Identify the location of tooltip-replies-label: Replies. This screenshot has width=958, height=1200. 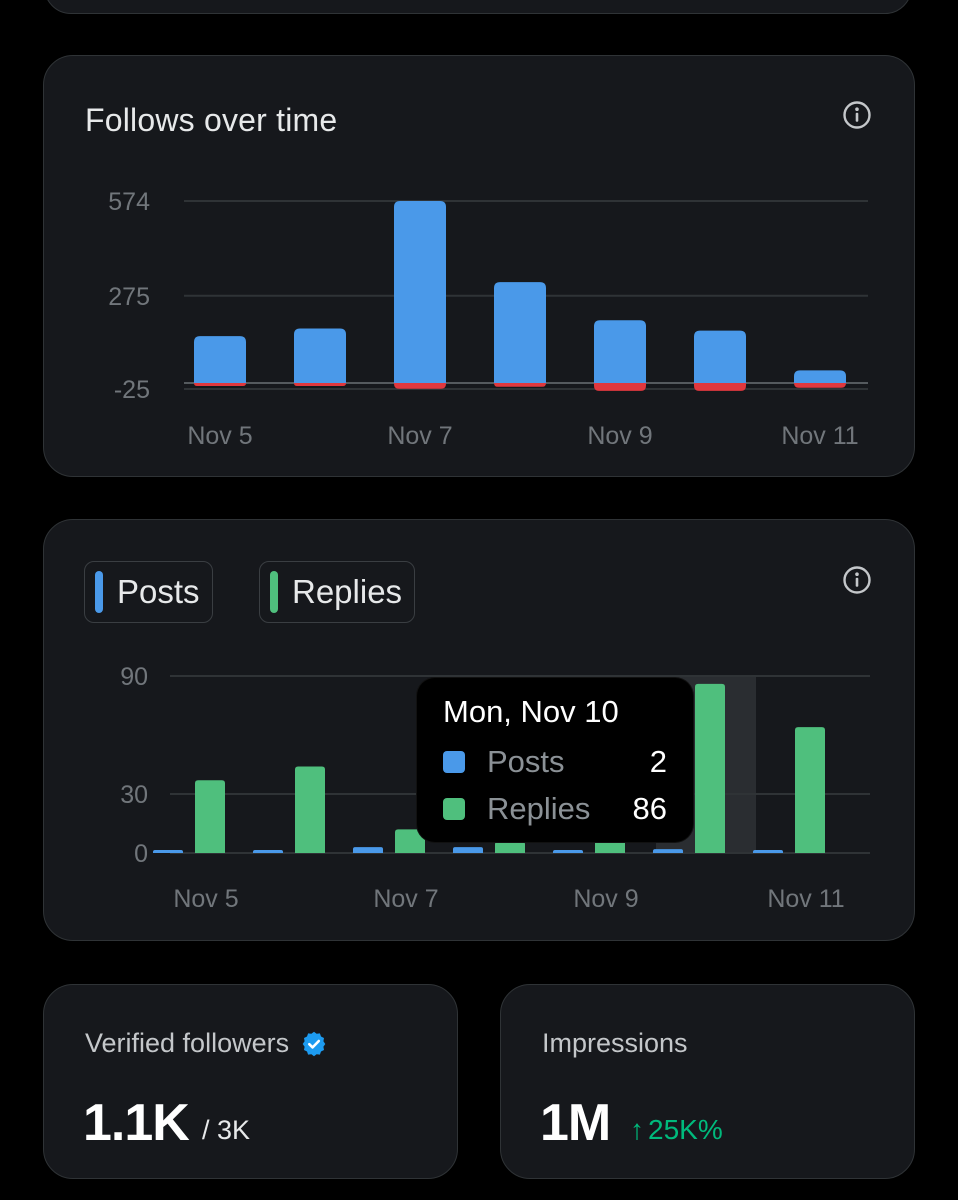
(539, 808).